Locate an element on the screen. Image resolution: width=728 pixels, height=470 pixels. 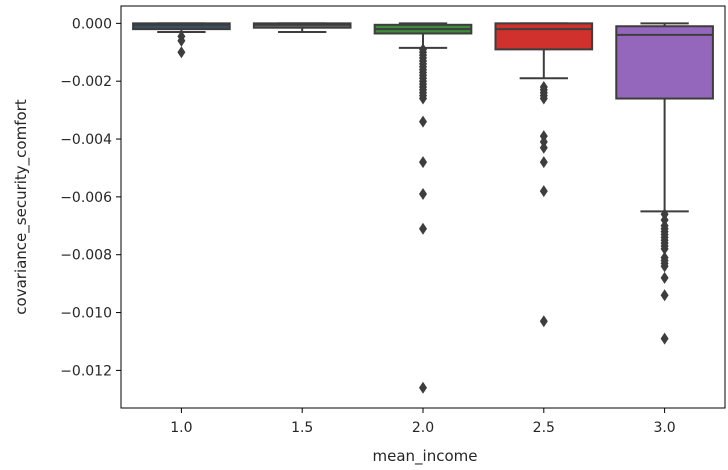
x-tick-label: 2.0 is located at coordinates (423, 428).